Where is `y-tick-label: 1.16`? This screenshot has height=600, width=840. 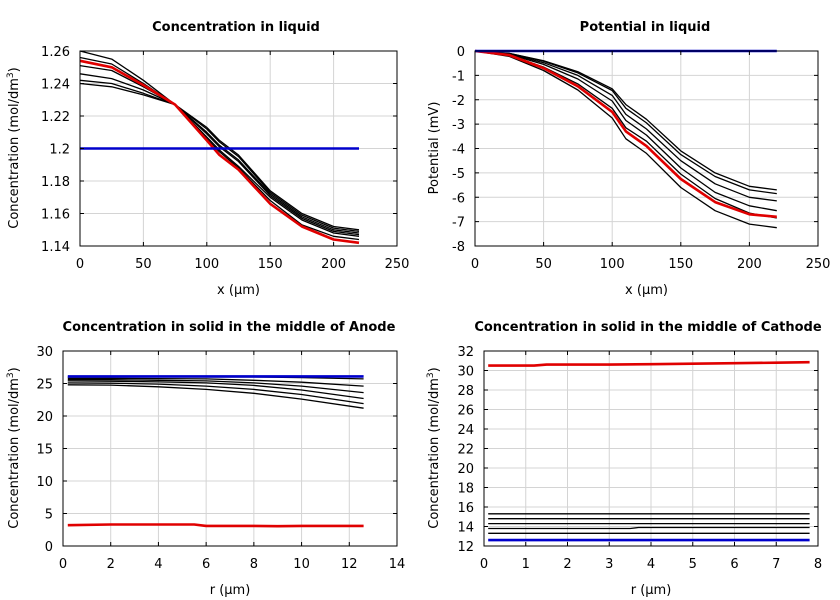 y-tick-label: 1.16 is located at coordinates (55, 215).